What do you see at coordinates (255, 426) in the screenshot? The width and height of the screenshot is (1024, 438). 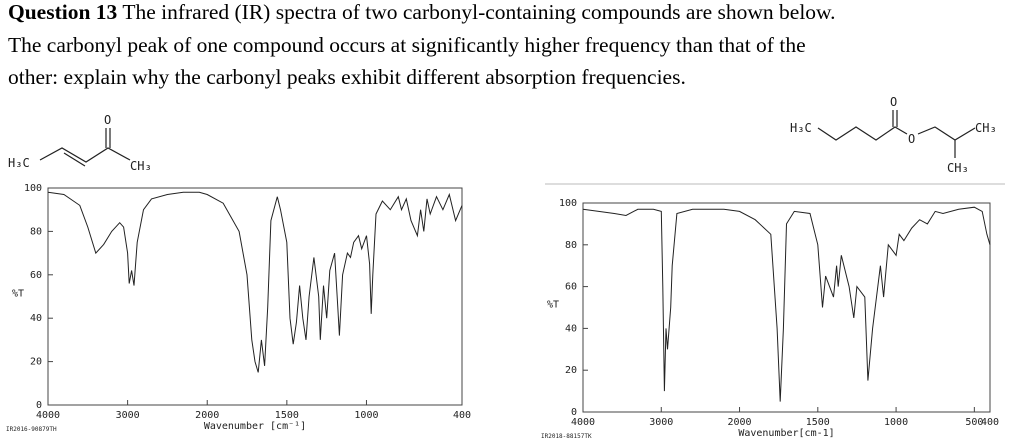 I see `x-axis-label: Wavenumber [cm⁻¹]` at bounding box center [255, 426].